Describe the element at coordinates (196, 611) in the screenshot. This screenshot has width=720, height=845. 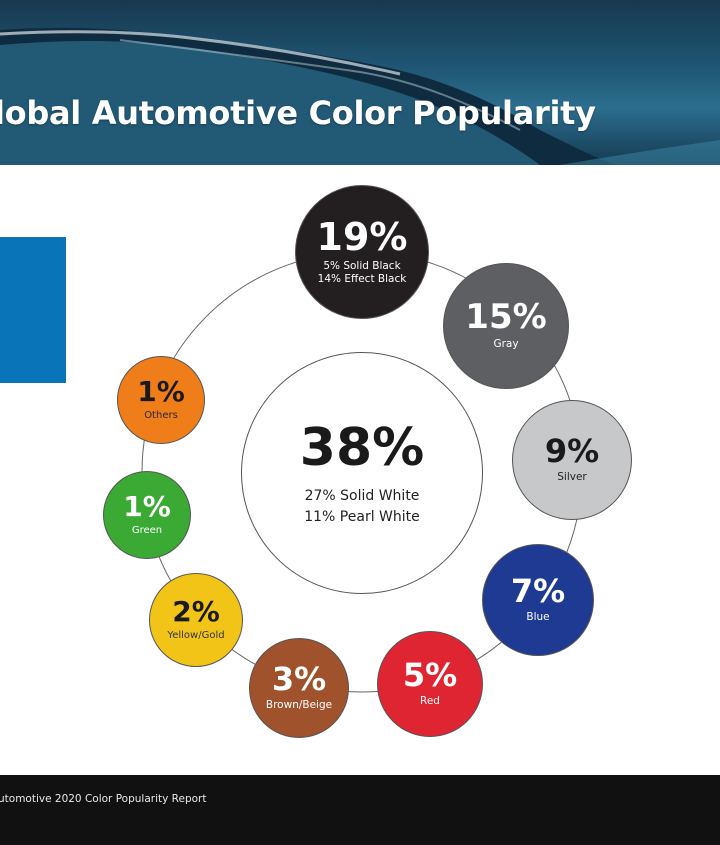
I see `percent-label-yellow-gold: 2%` at that location.